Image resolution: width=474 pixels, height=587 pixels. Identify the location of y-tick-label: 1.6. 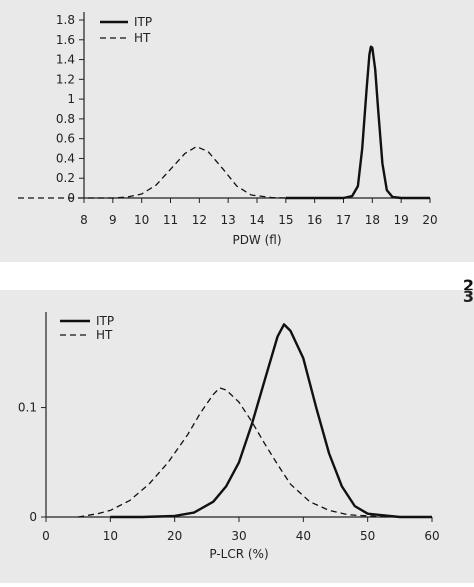
(65, 40).